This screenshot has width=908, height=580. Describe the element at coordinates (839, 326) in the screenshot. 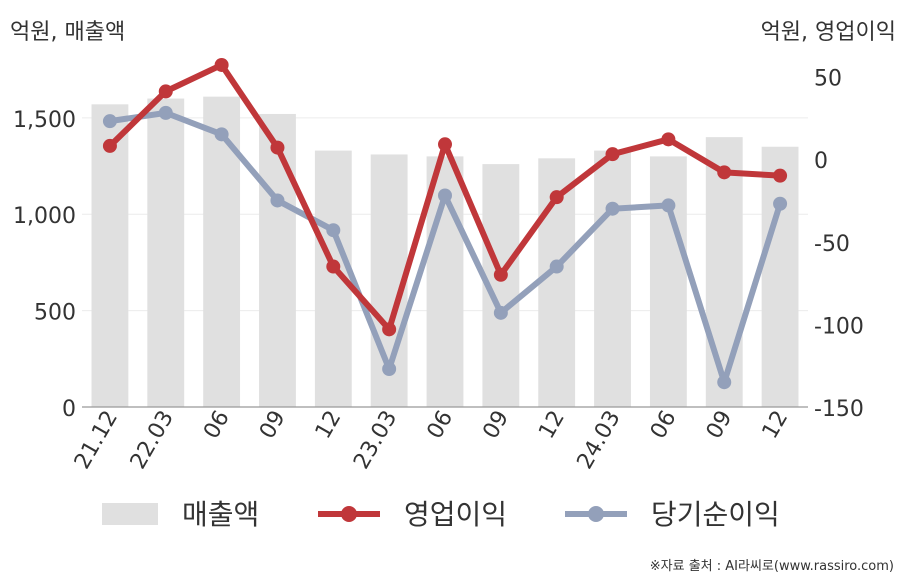

I see `right-tick-label: -100` at that location.